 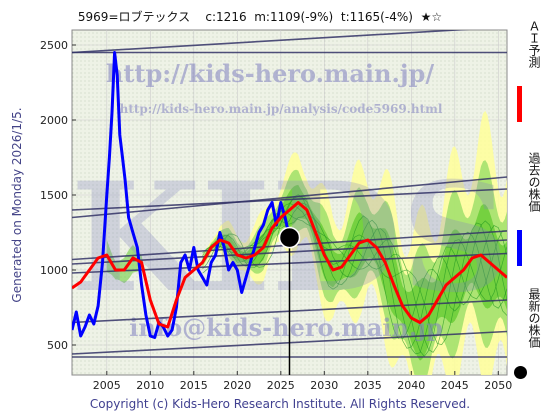 I want to click on latest-marker-layer, so click(x=289, y=300).